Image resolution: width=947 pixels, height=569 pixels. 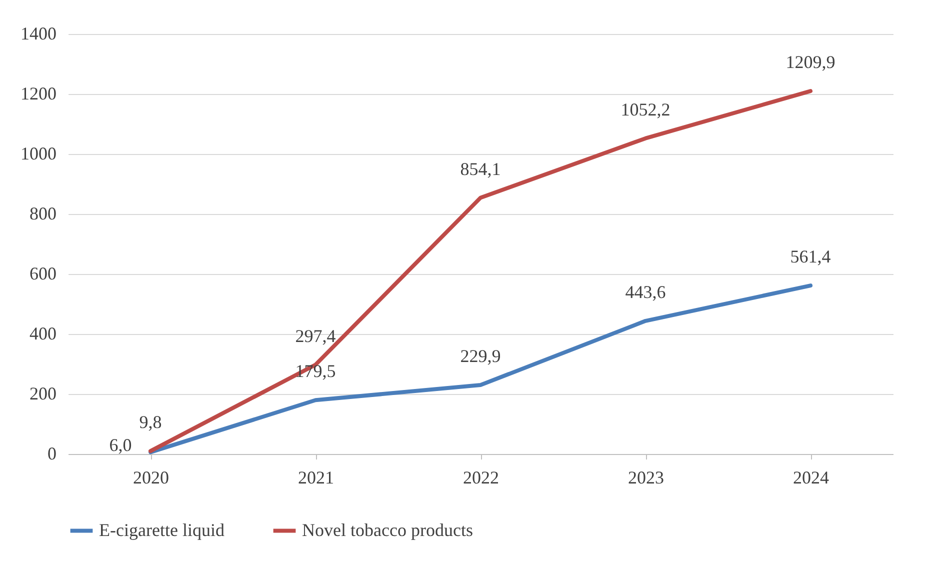 I want to click on data-label: 1209,9, so click(x=811, y=62).